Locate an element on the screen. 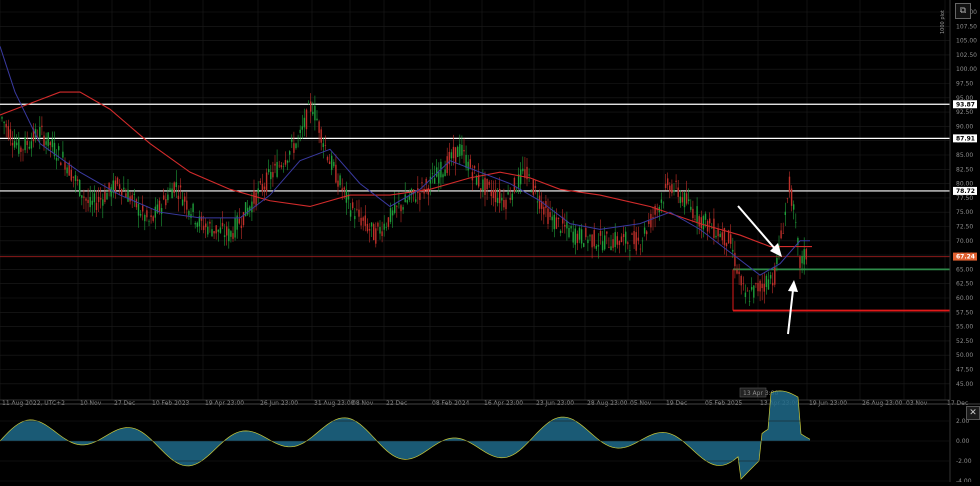 This screenshot has height=486, width=980. close-icon: ✕ is located at coordinates (973, 413).